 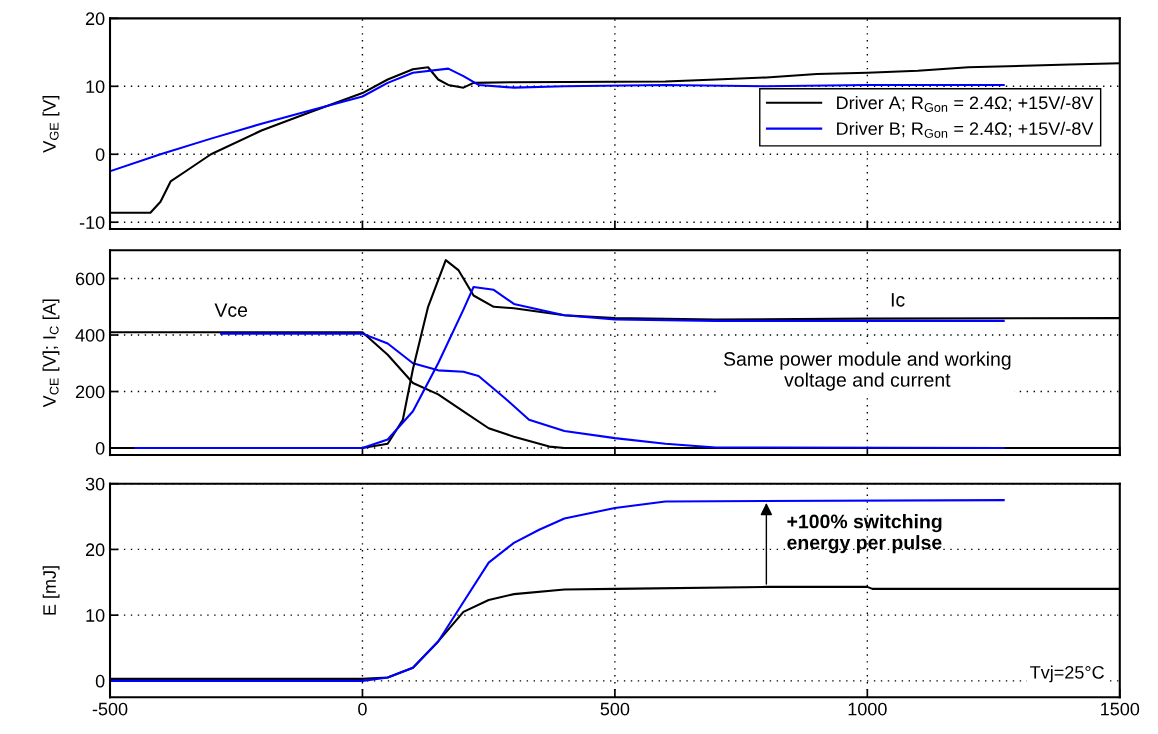 I want to click on x-tick-label: 0, so click(x=362, y=709).